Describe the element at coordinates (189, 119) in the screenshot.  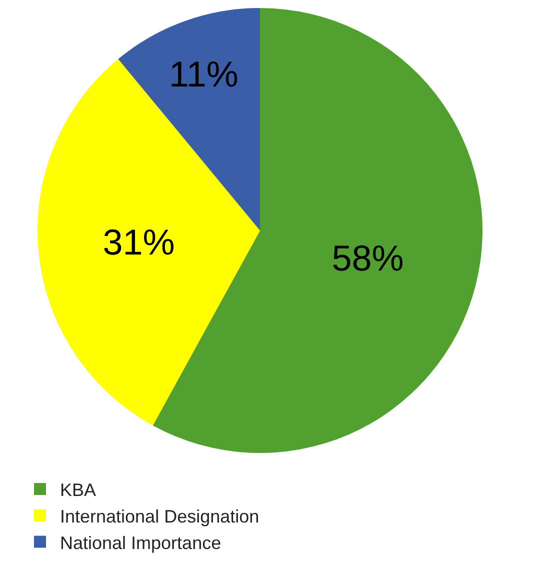
I see `pie-slice` at that location.